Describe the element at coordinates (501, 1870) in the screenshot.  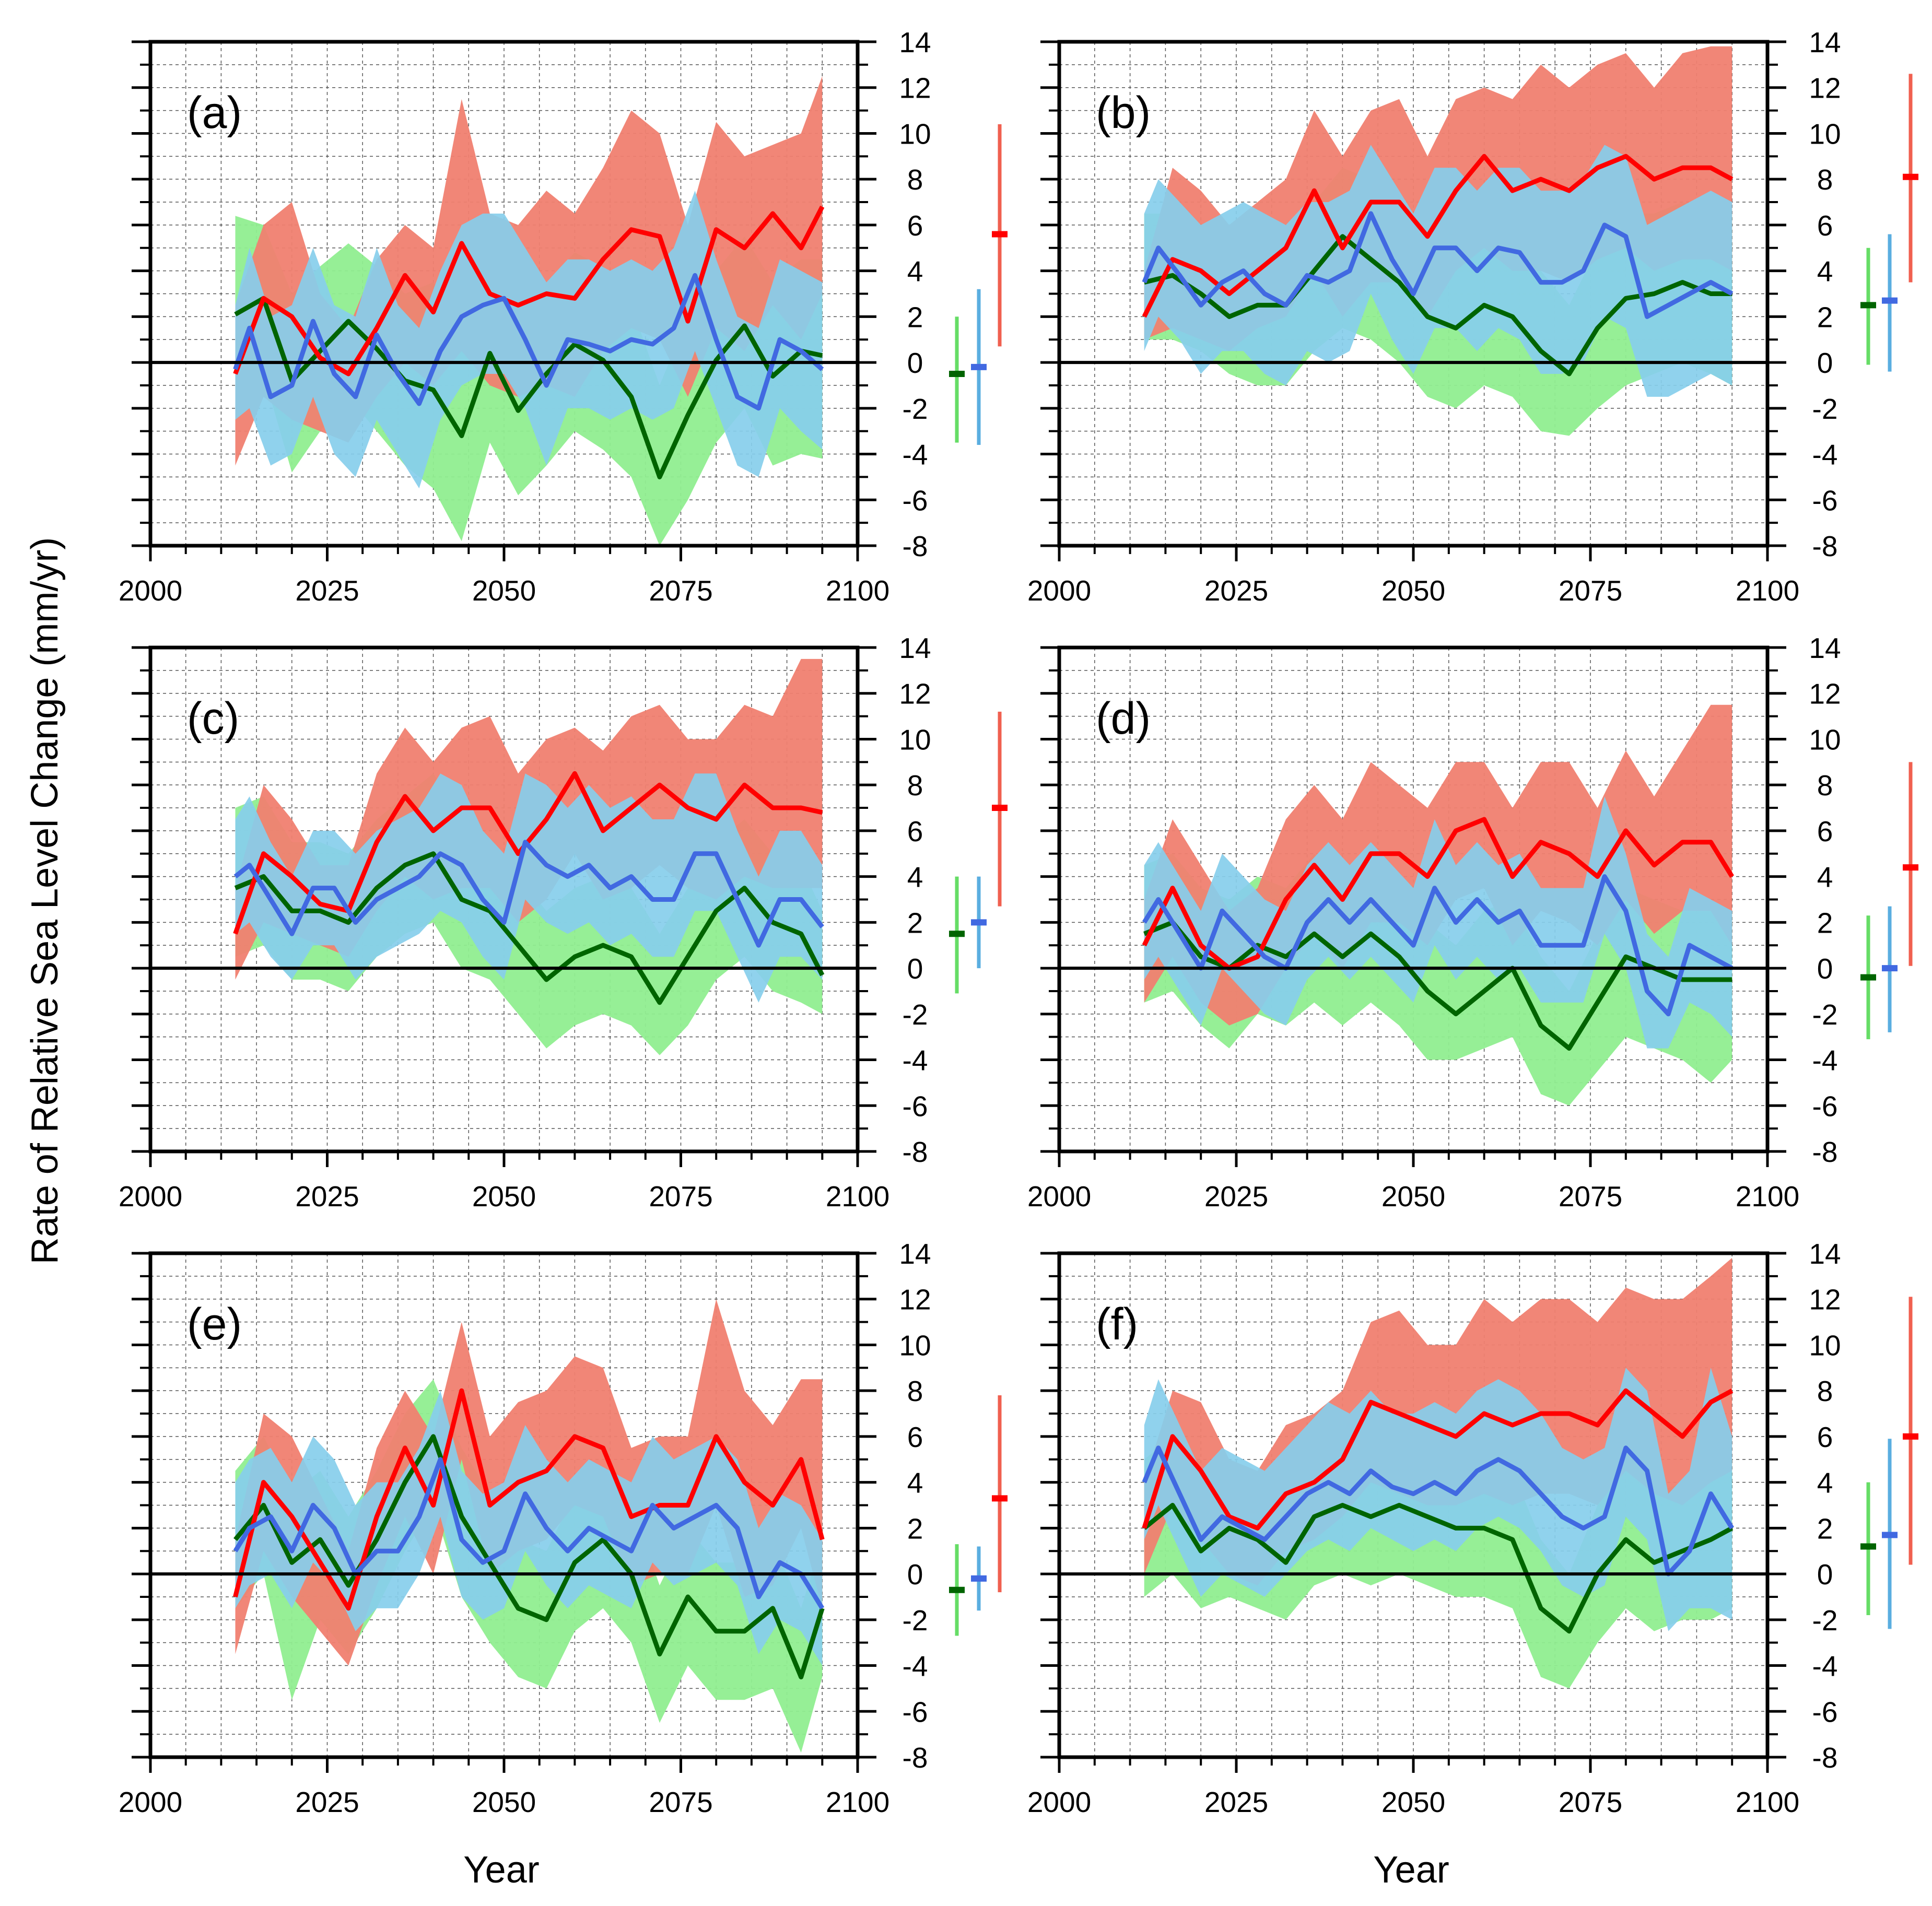
I see `x-axis-label-left: Year` at that location.